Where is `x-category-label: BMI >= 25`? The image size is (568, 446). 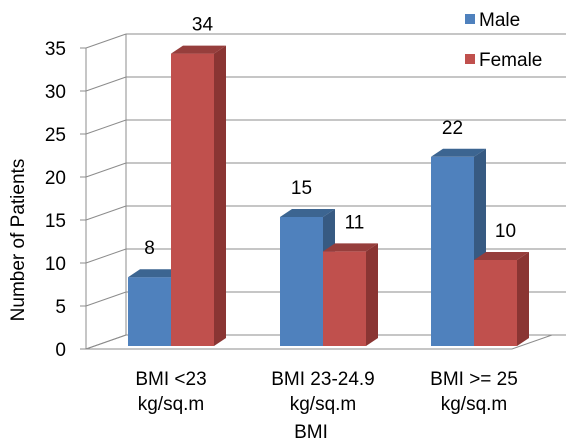
x-category-label: BMI >= 25 is located at coordinates (474, 379).